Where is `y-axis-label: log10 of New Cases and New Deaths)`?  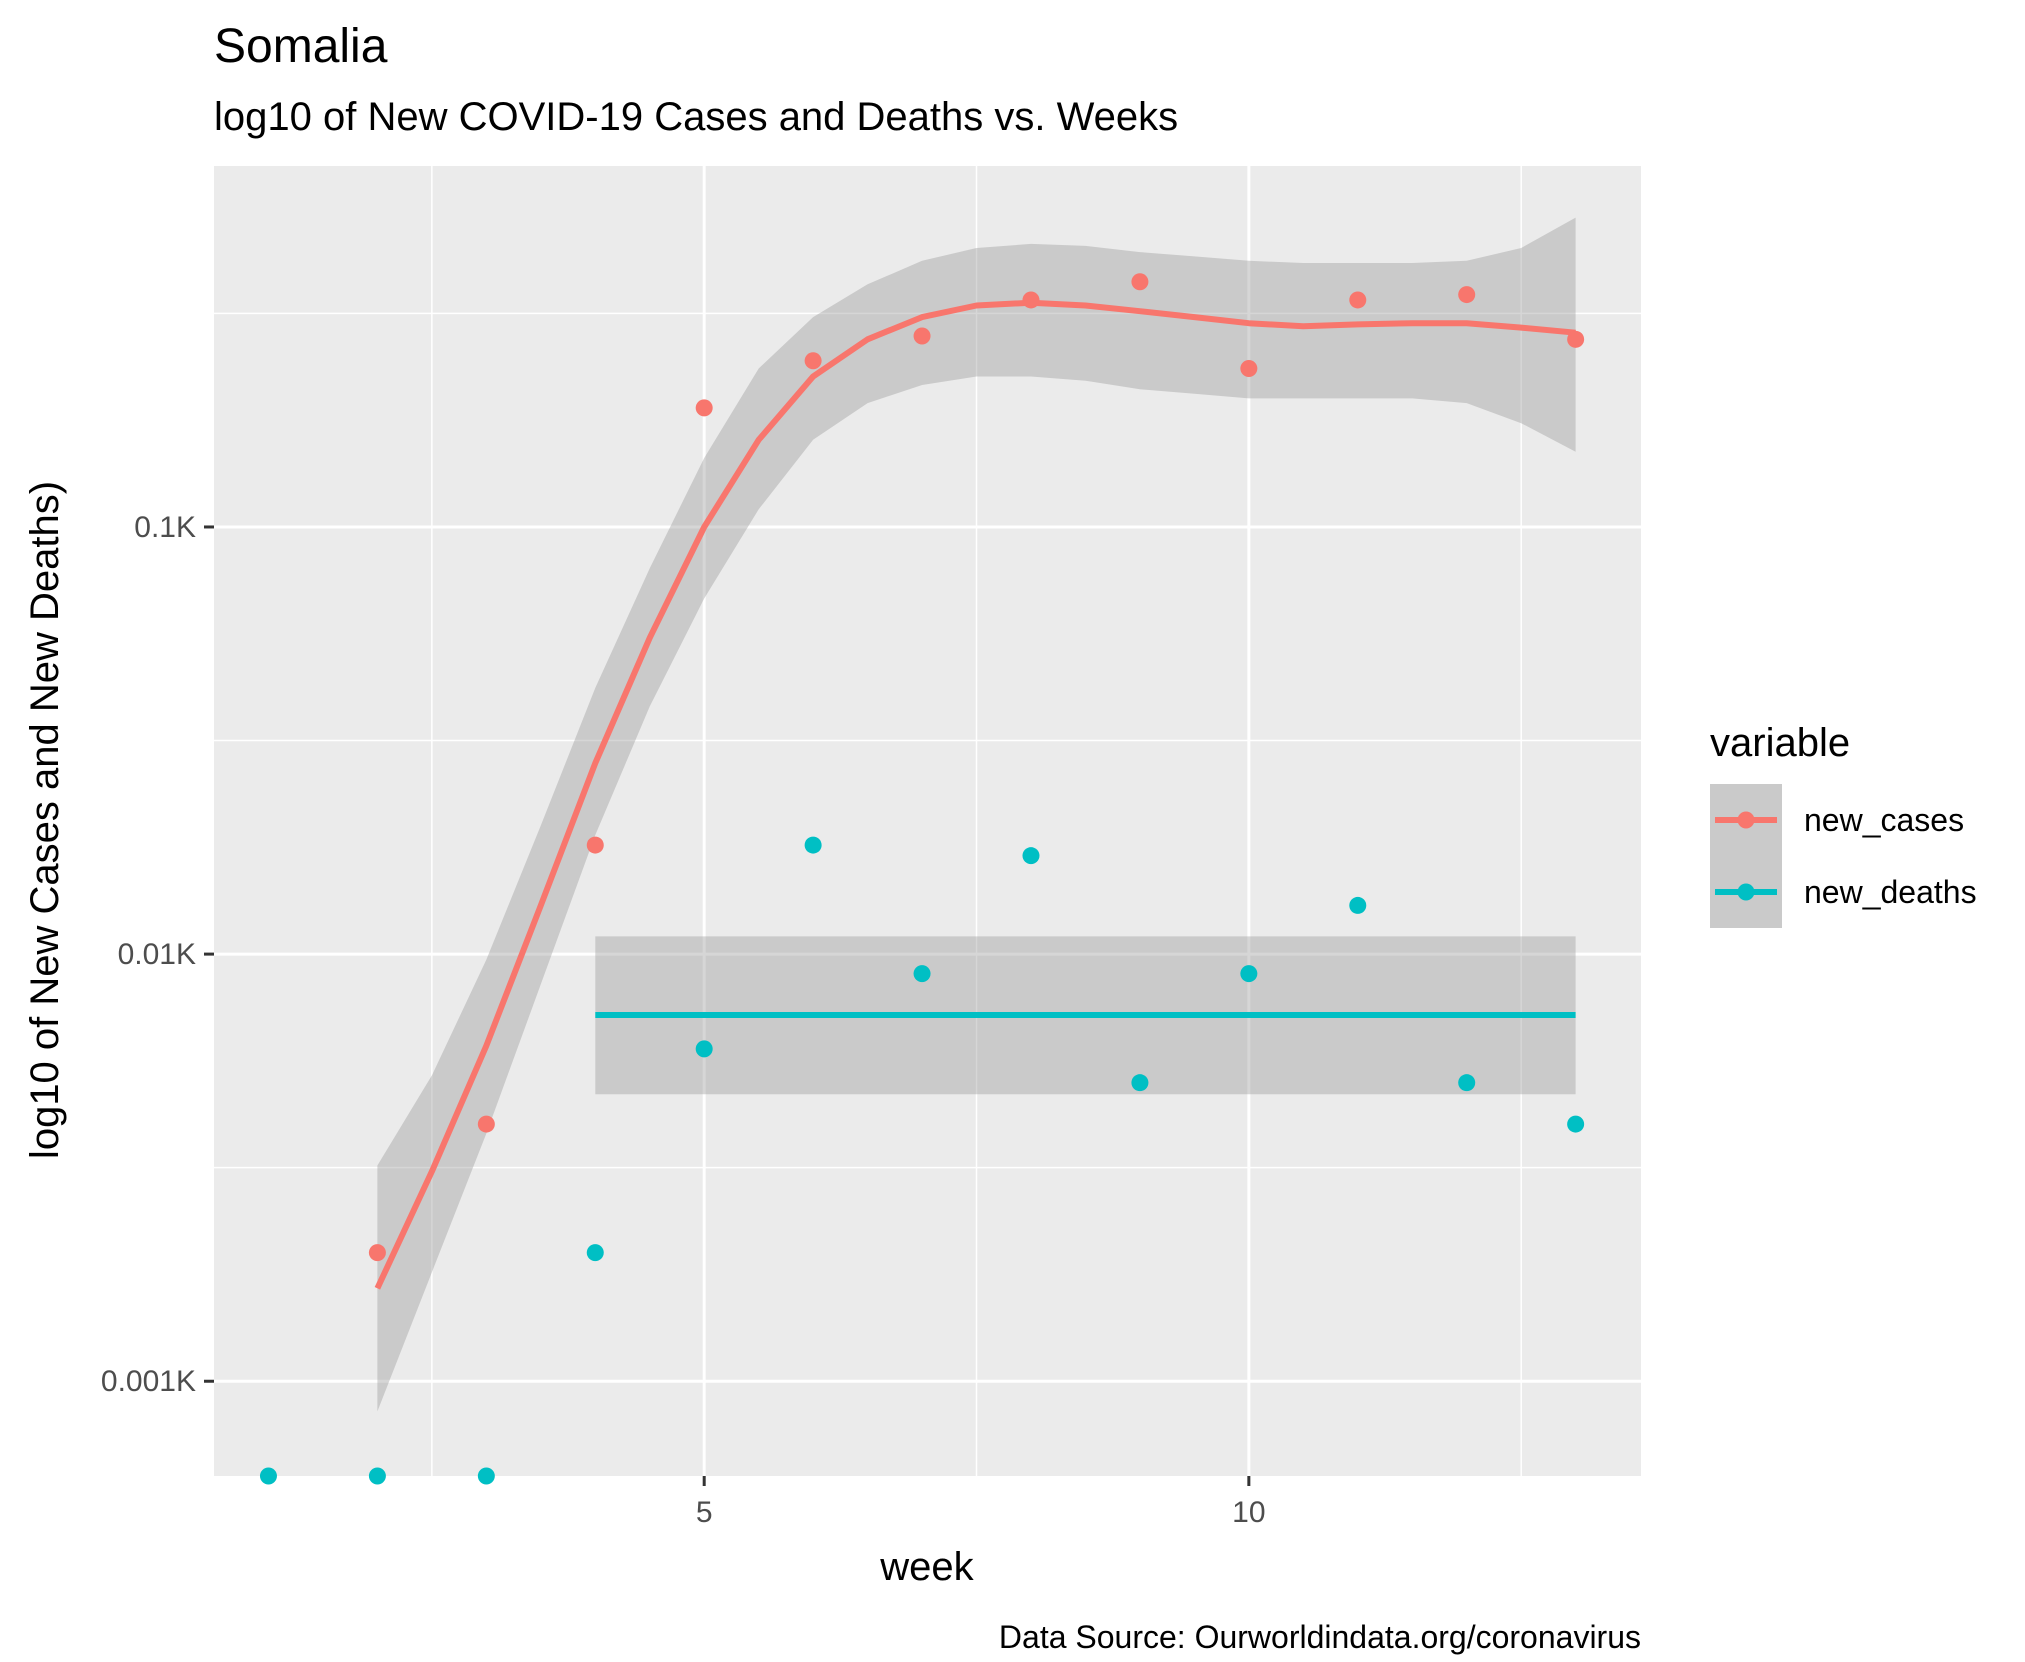 y-axis-label: log10 of New Cases and New Deaths) is located at coordinates (45, 820).